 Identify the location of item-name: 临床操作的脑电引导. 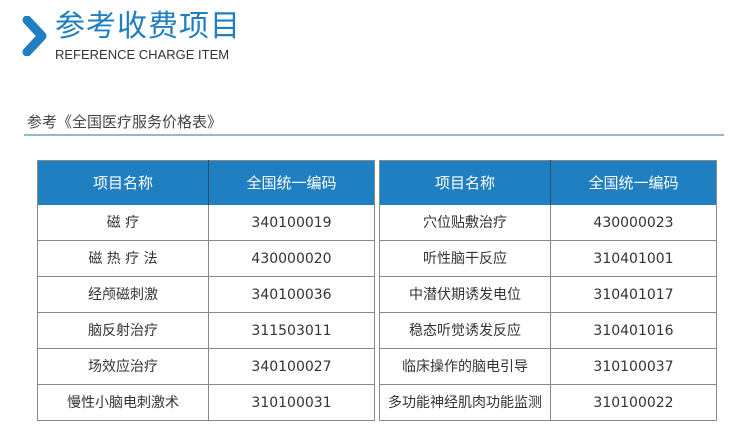
(465, 366).